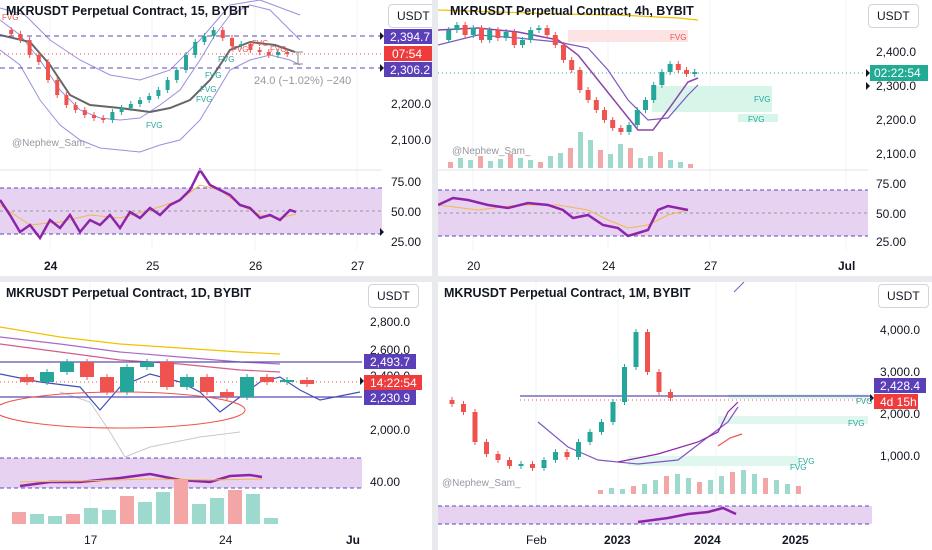  I want to click on watermark: @Nephew_Sam_, so click(491, 151).